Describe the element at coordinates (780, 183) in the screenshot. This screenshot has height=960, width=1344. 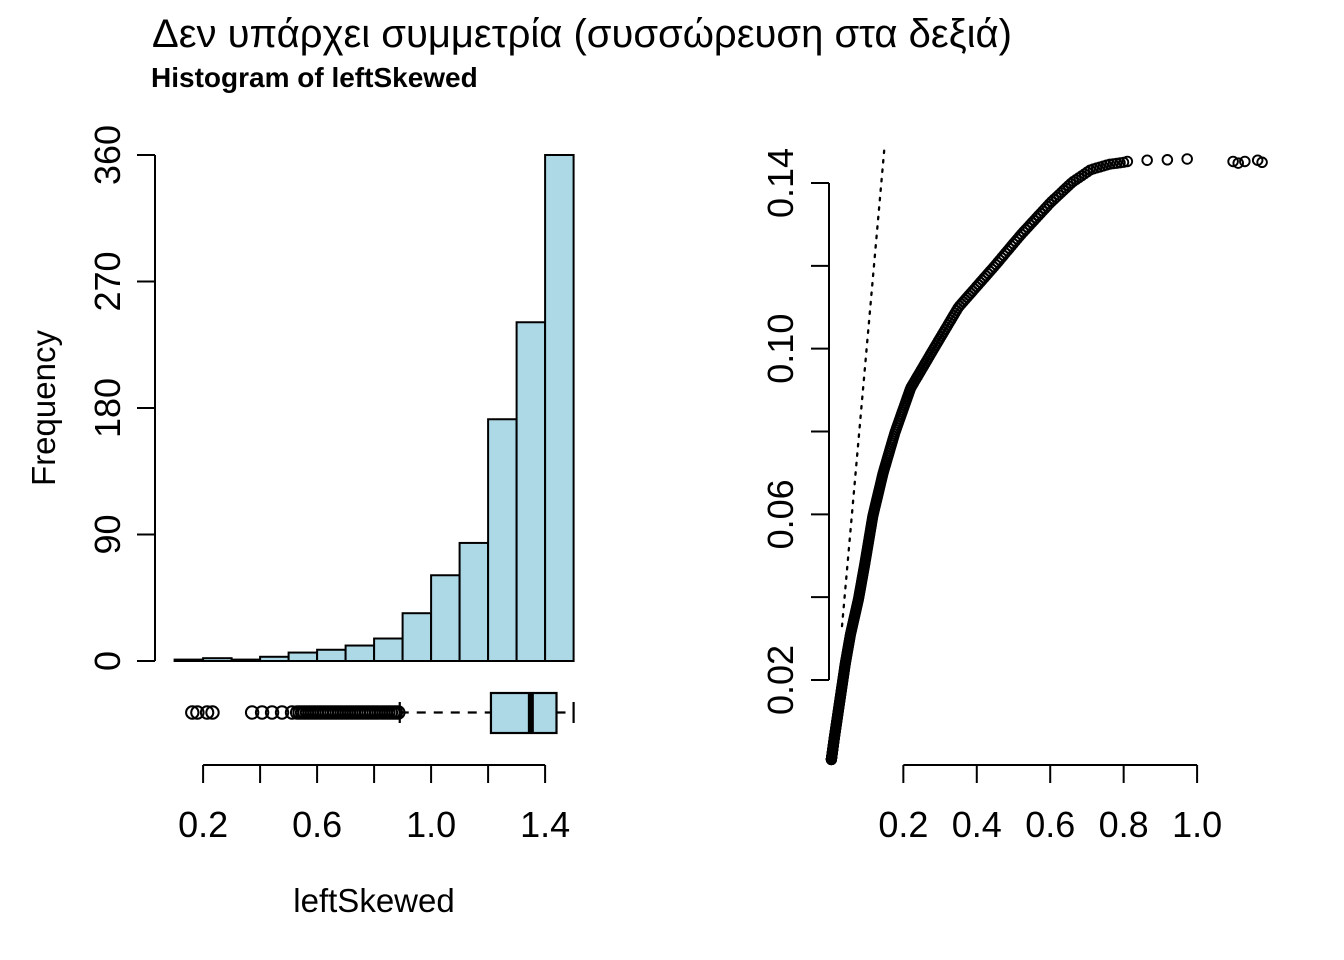
I see `sym-y-tick-label: 0.14` at that location.